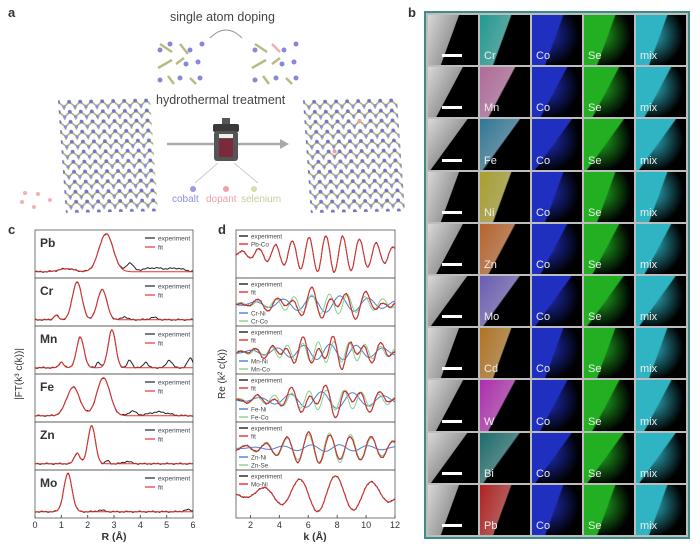 This screenshot has width=700, height=544. Describe the element at coordinates (490, 265) in the screenshot. I see `cell-label: Zn` at that location.